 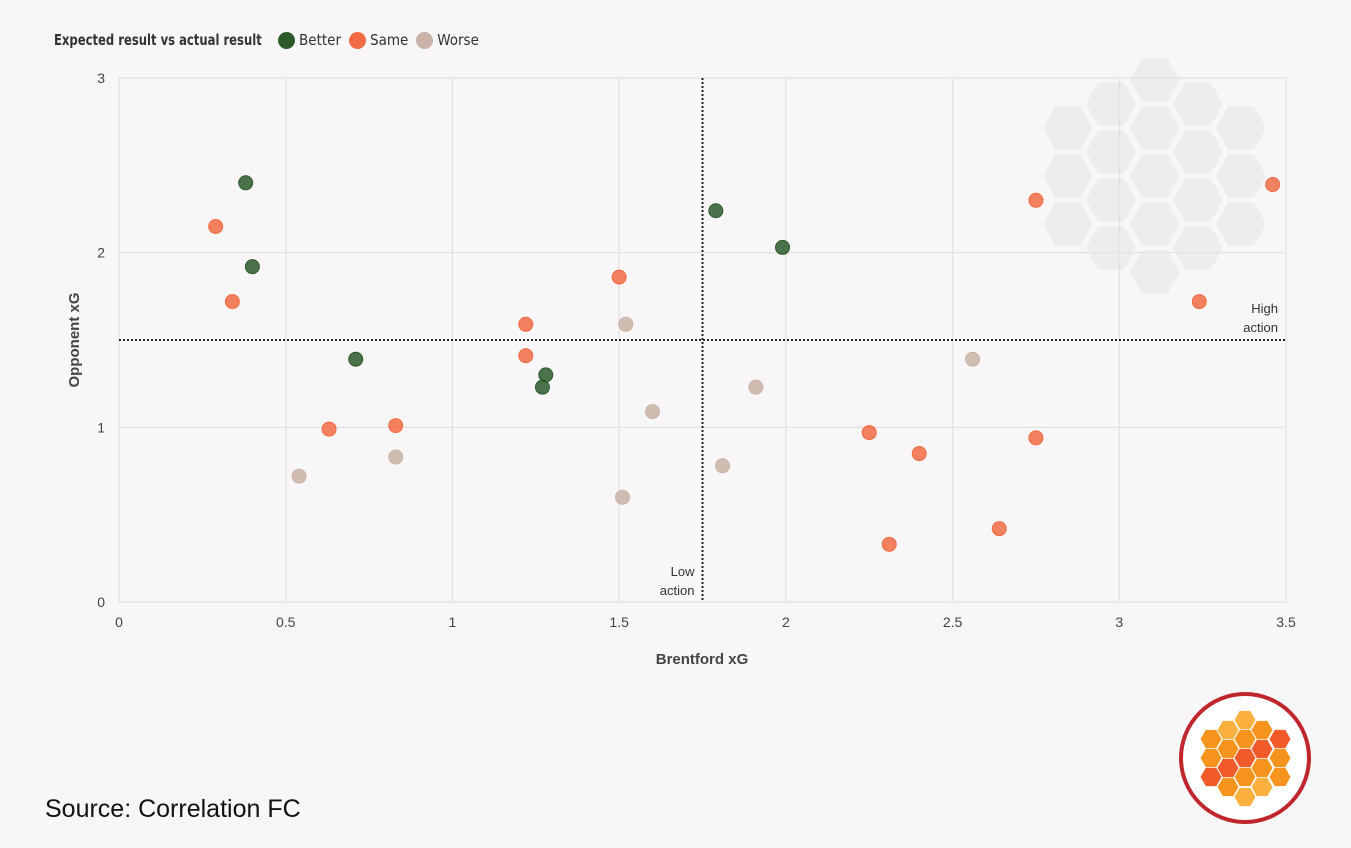 I want to click on x-tick-label: 2.5, so click(x=953, y=622).